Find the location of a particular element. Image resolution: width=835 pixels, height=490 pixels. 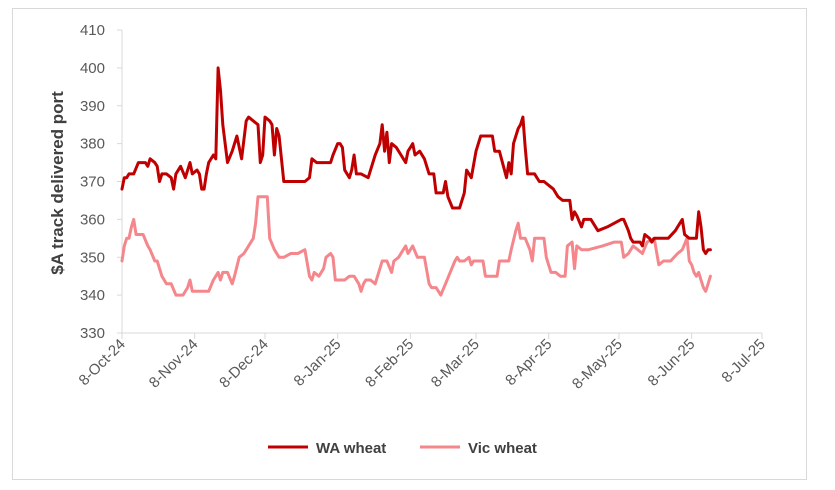

y-tick-label: 330 is located at coordinates (92, 333).